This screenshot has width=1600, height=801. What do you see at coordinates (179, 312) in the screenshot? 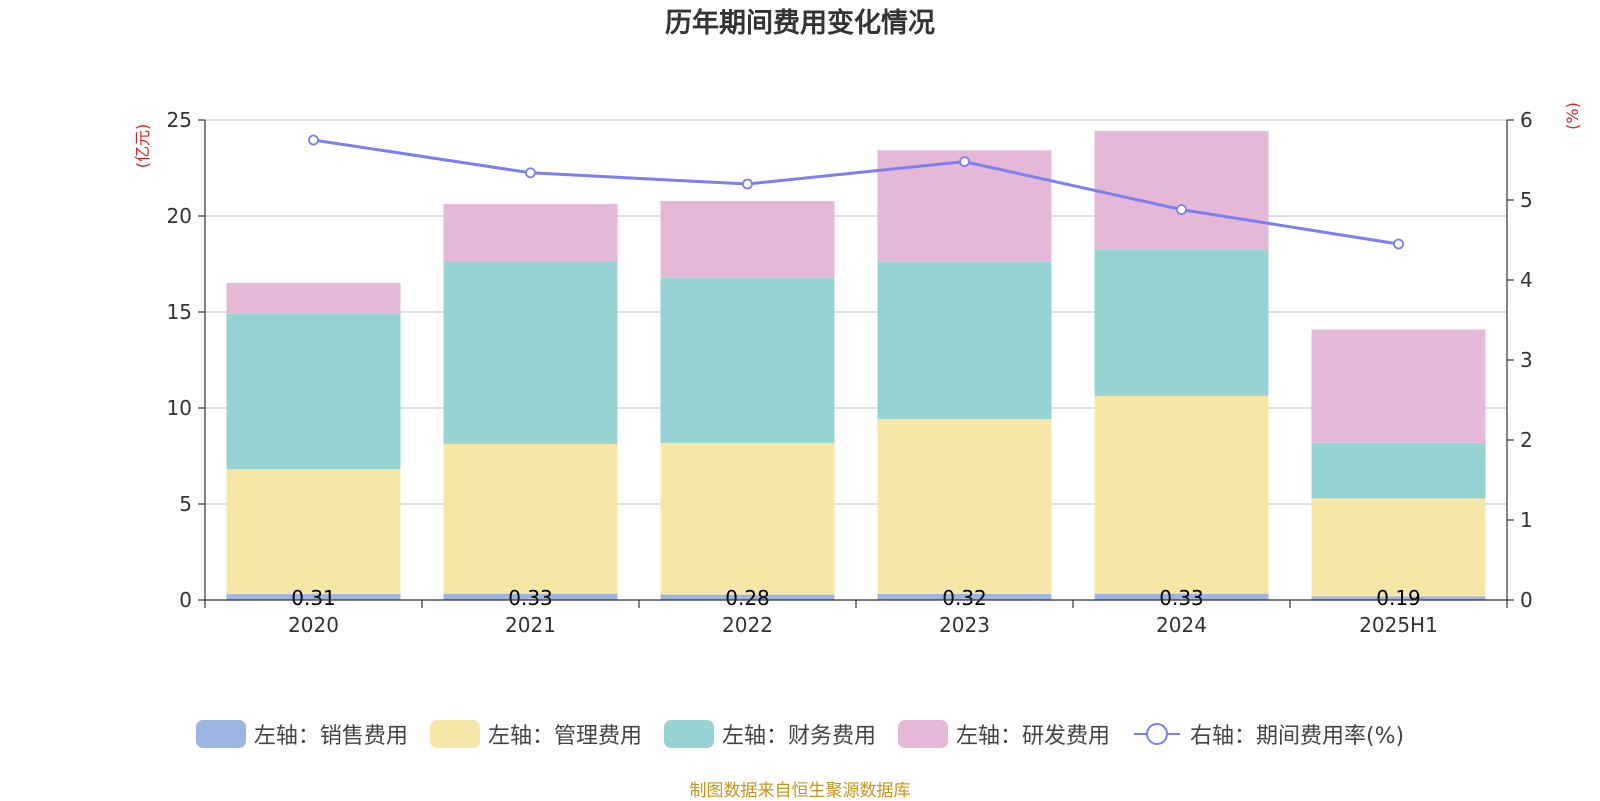
I see `left-tick-label: 15` at bounding box center [179, 312].